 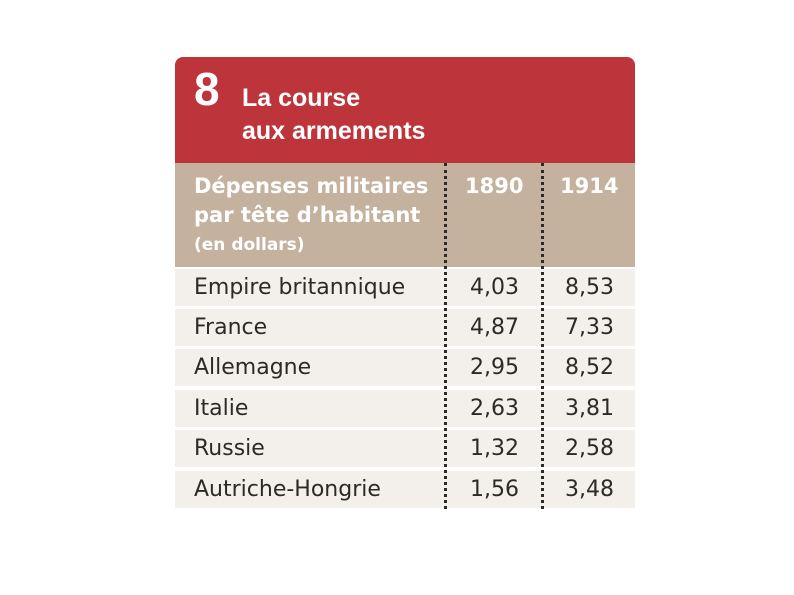 What do you see at coordinates (229, 448) in the screenshot?
I see `country-cell: Russie` at bounding box center [229, 448].